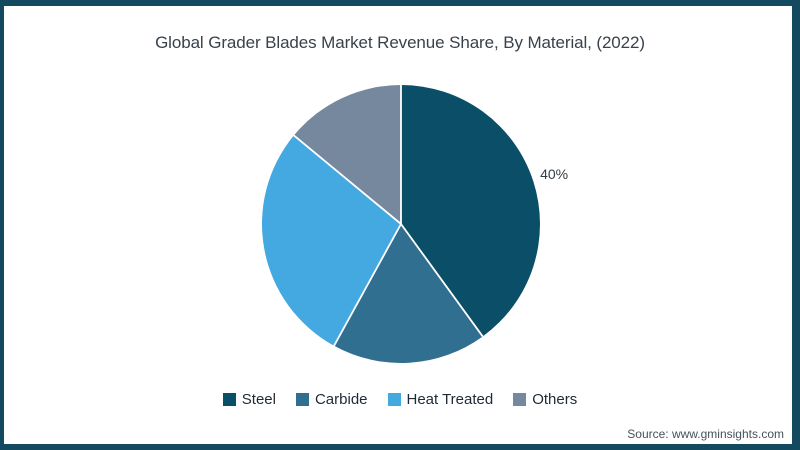 This screenshot has width=800, height=450. I want to click on legend-label-others: Others, so click(555, 399).